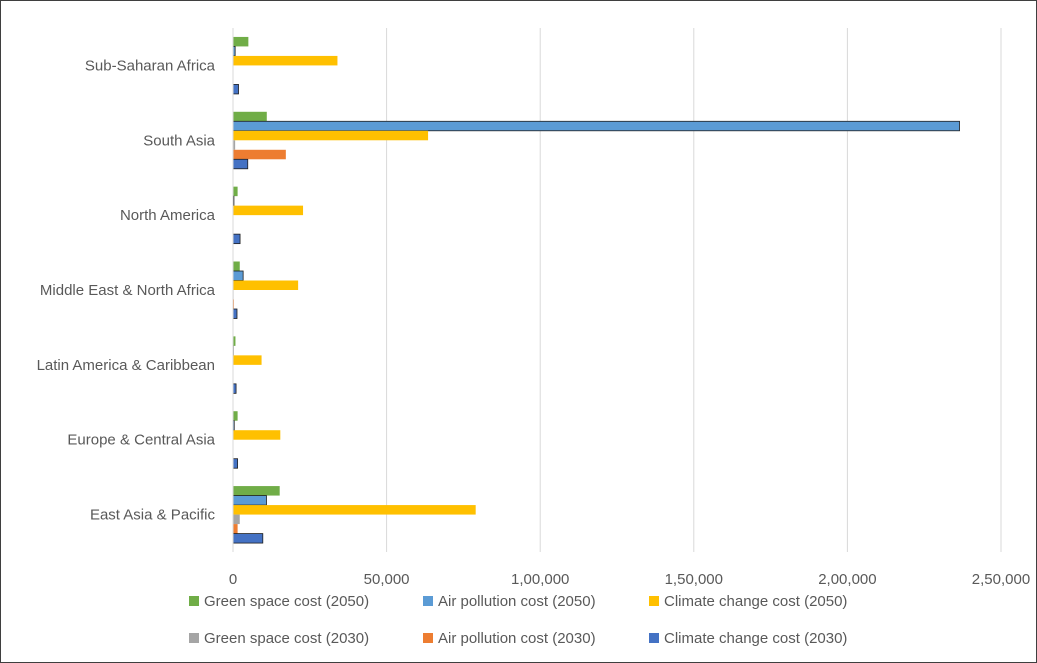  What do you see at coordinates (596, 126) in the screenshot?
I see `bar-south-asia-air-pollution-cost-2050` at bounding box center [596, 126].